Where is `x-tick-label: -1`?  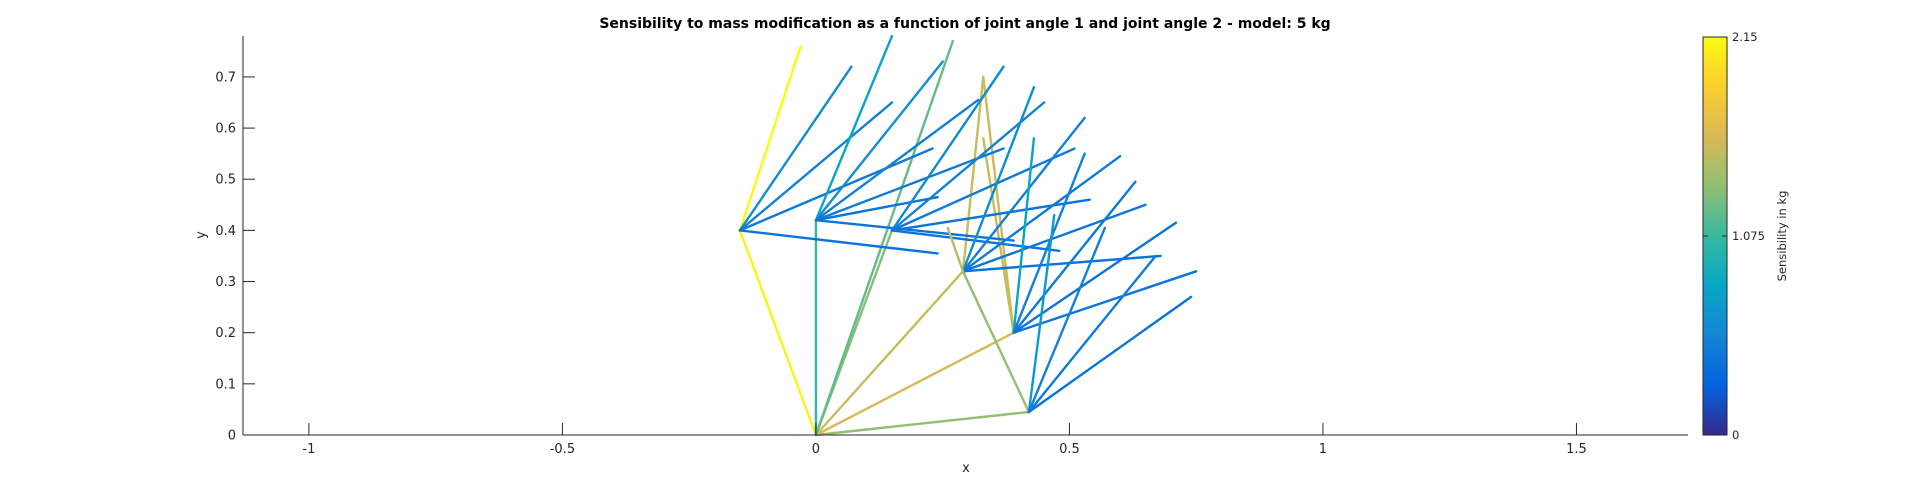
x-tick-label: -1 is located at coordinates (308, 449).